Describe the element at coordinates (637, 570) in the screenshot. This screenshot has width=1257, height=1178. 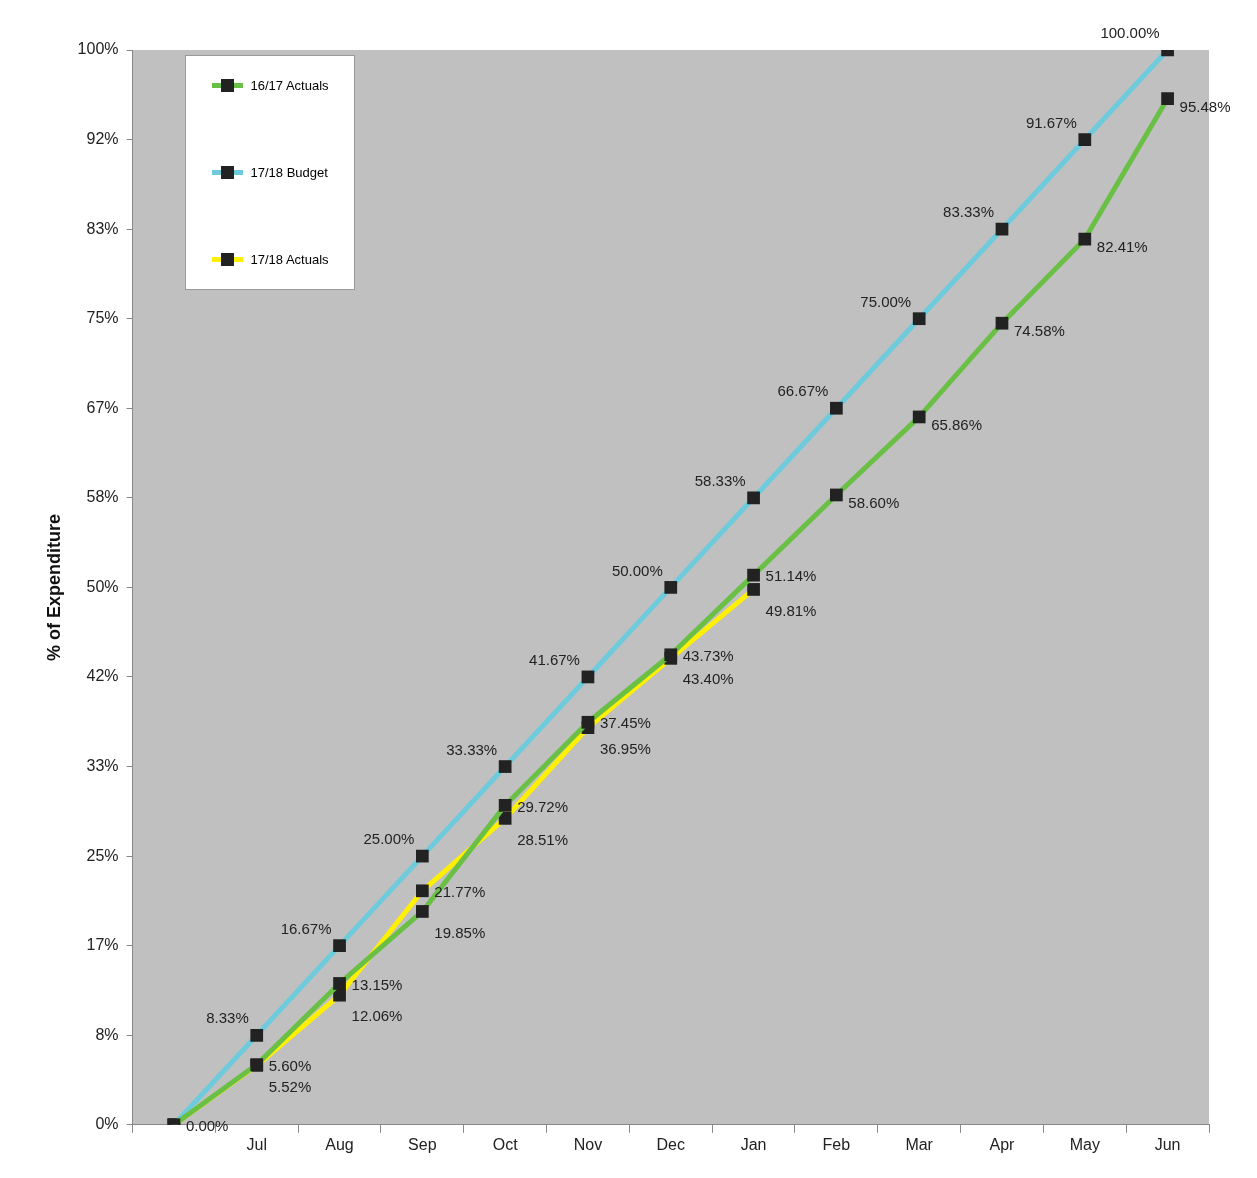
I see `data-label: 50.00%` at that location.